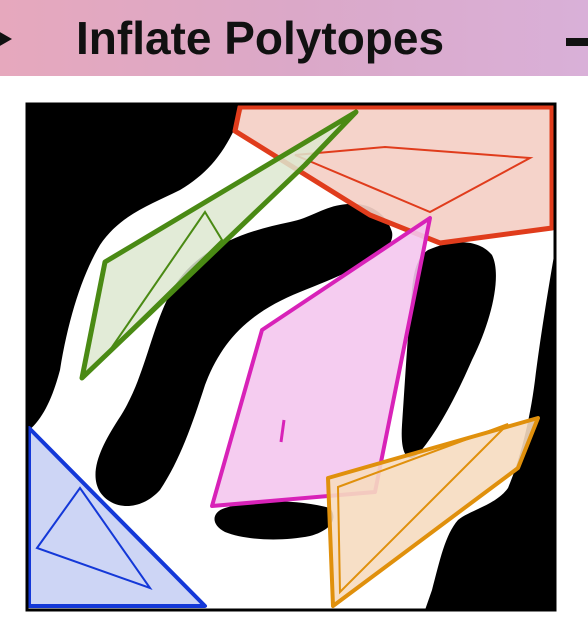  I want to click on polytope-magenta-seed, so click(282, 431).